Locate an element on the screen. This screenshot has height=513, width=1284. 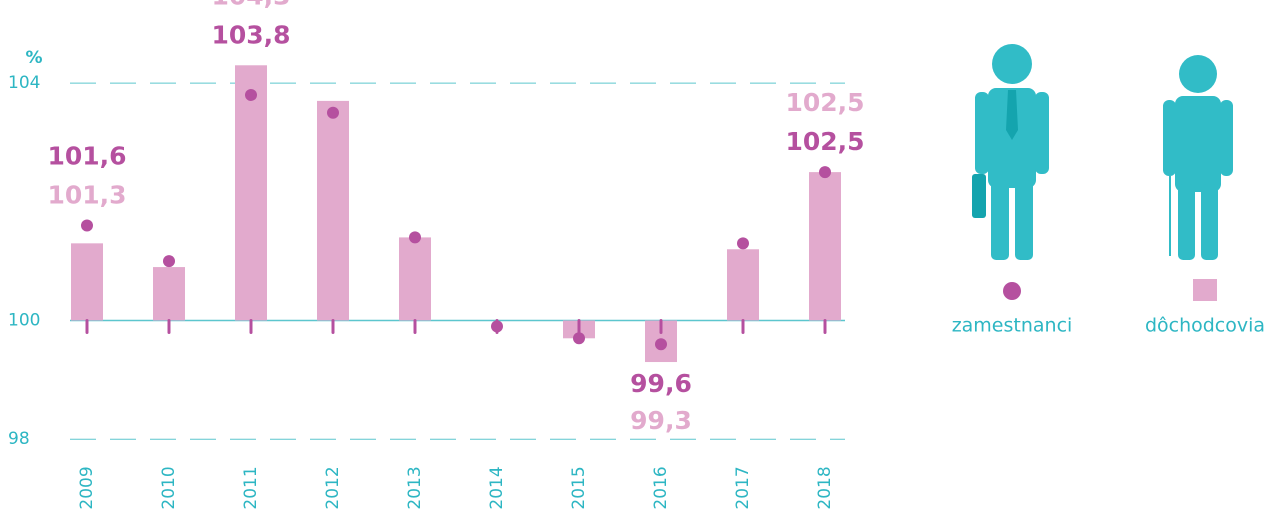
data-label: 101,6 is located at coordinates (86, 156).